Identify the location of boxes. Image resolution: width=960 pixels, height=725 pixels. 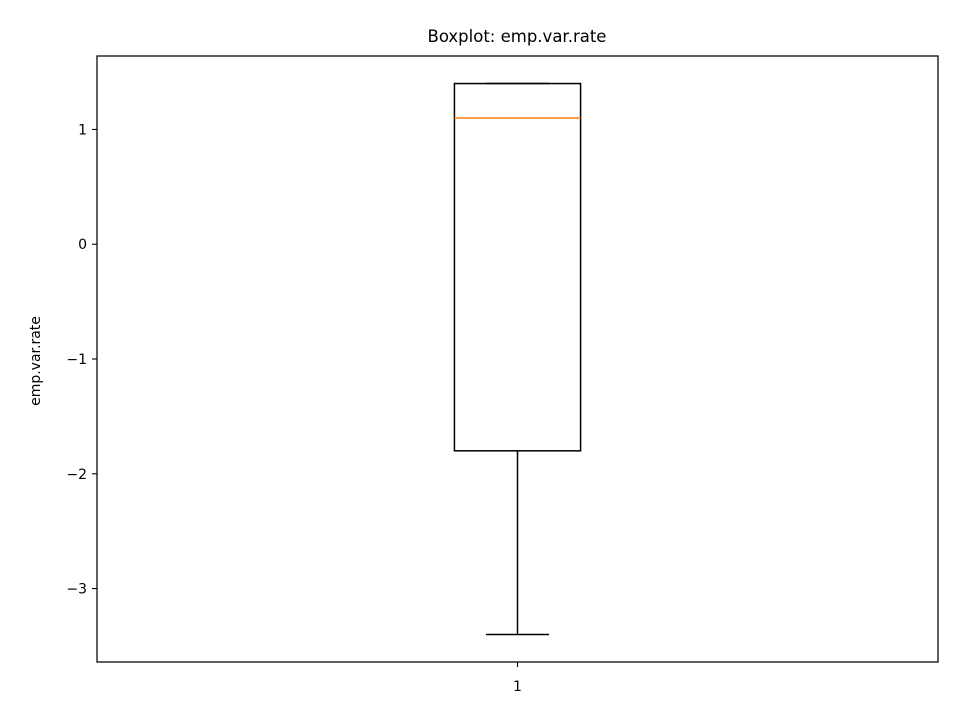
(517, 359).